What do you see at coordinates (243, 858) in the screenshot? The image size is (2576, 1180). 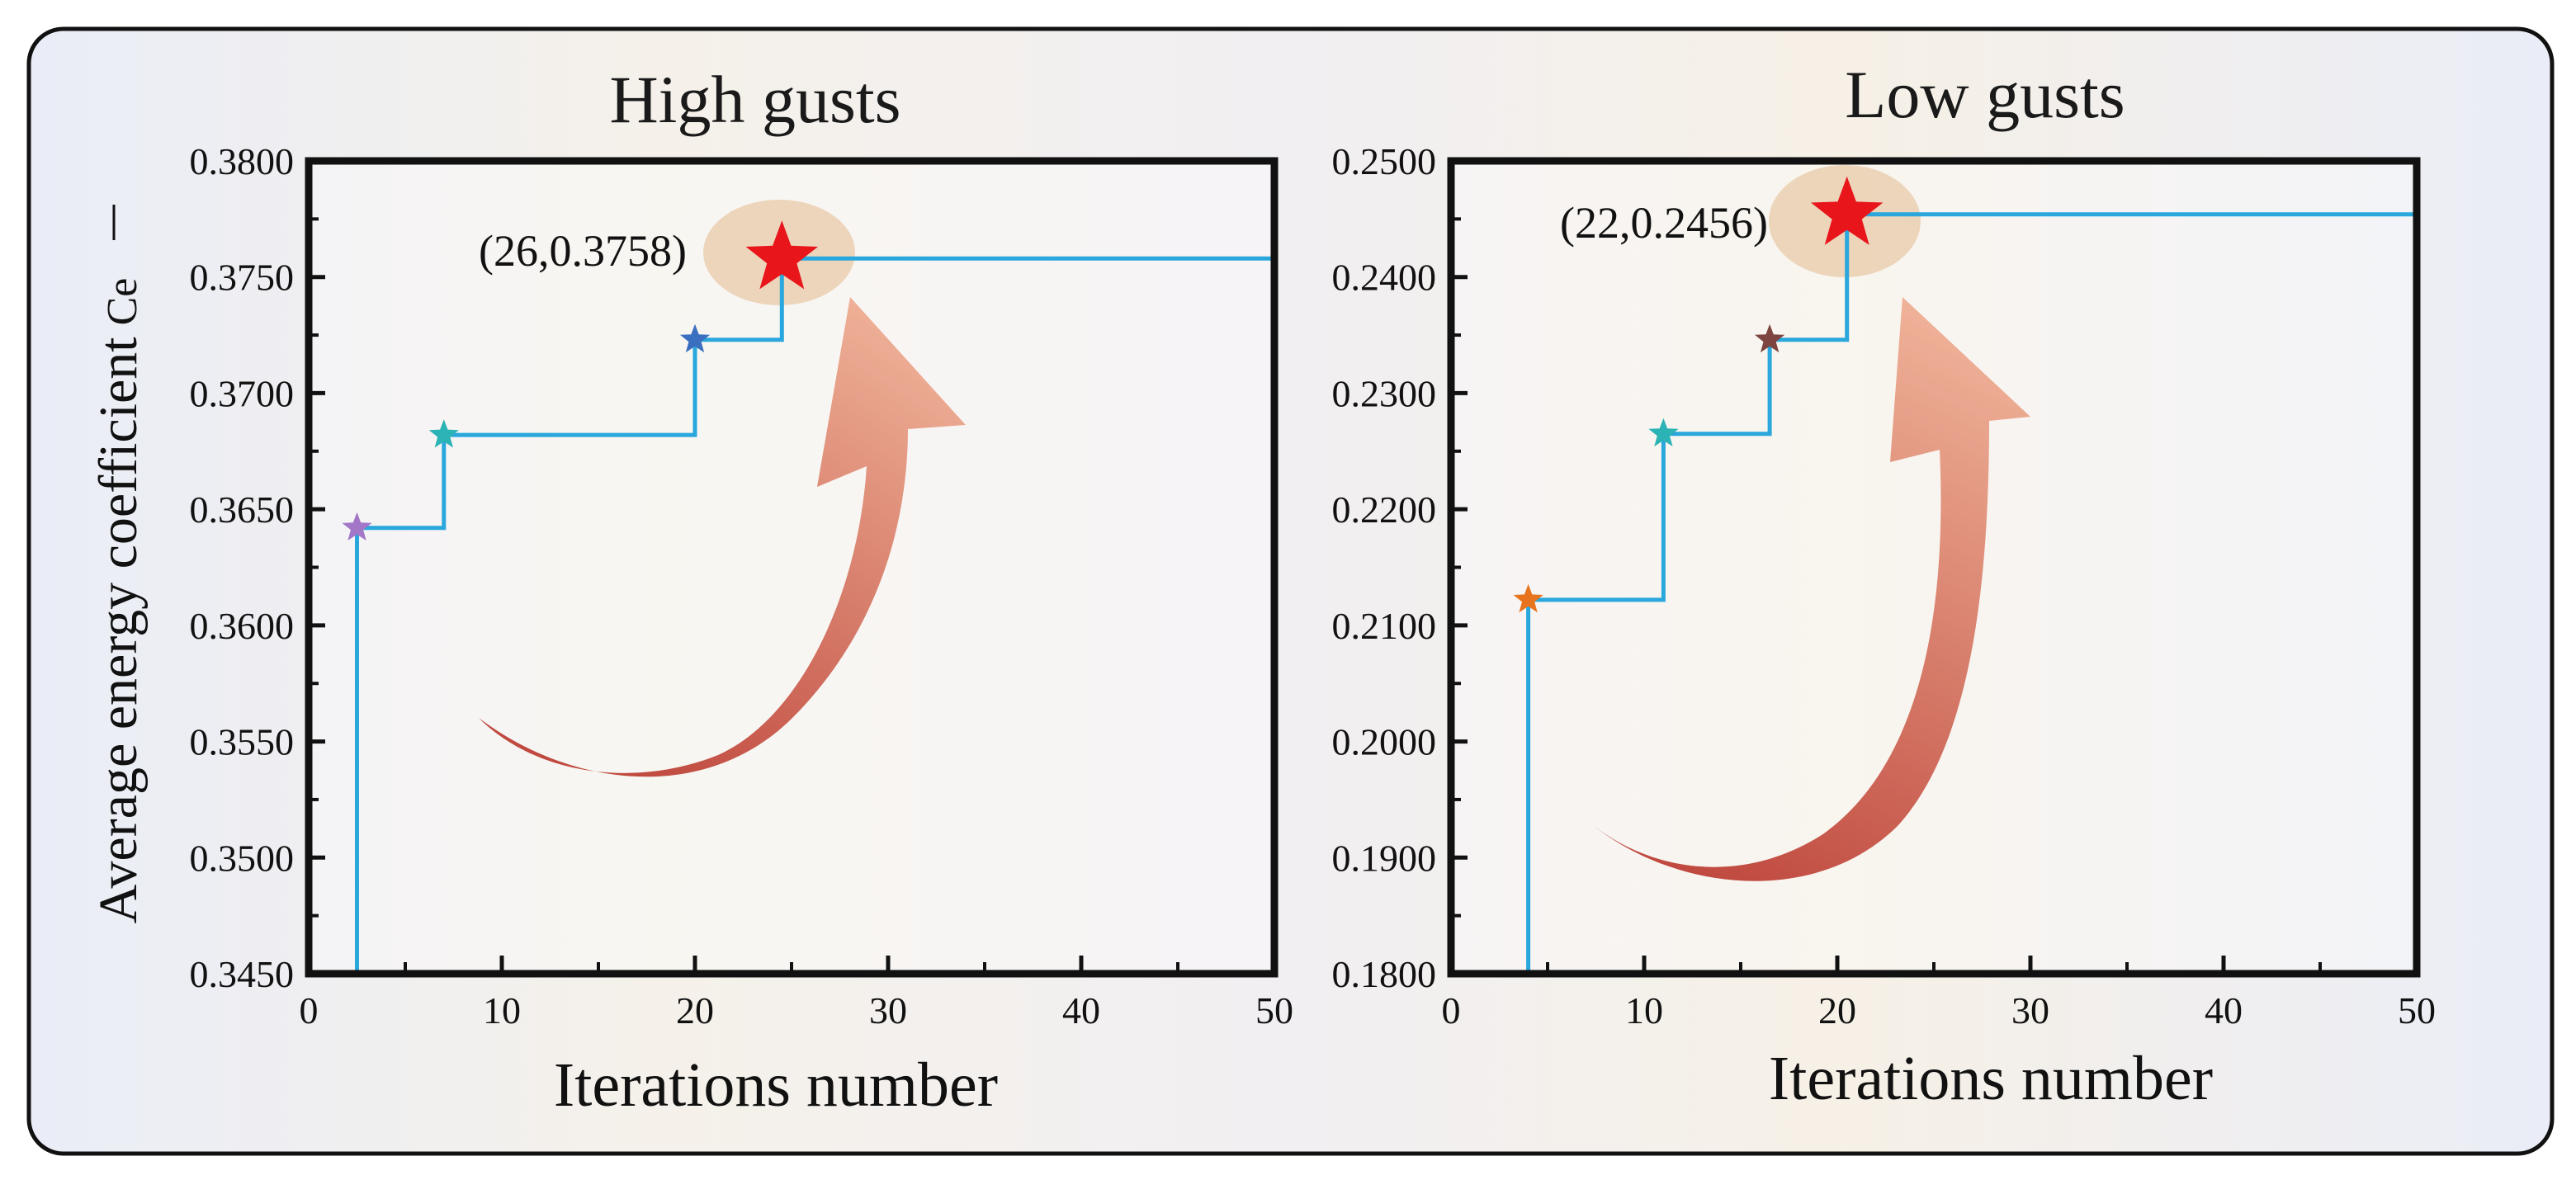 I see `y-tick-label: 0.3500` at bounding box center [243, 858].